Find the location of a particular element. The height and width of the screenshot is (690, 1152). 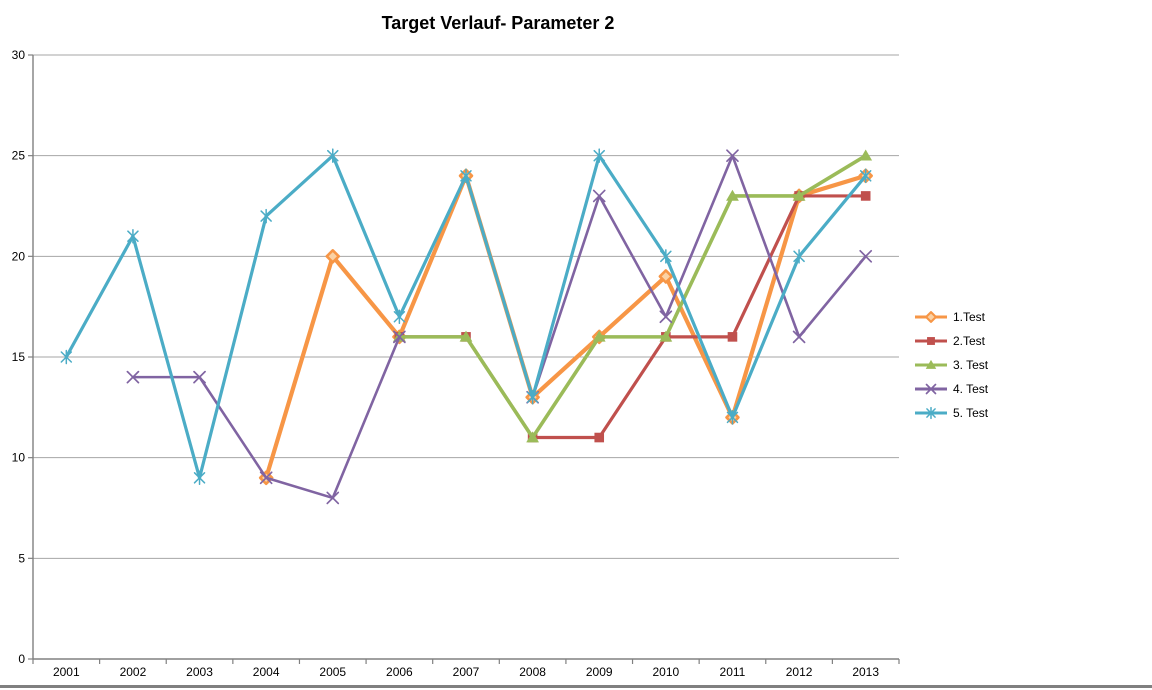

x-axis-label: 2004 is located at coordinates (266, 672).